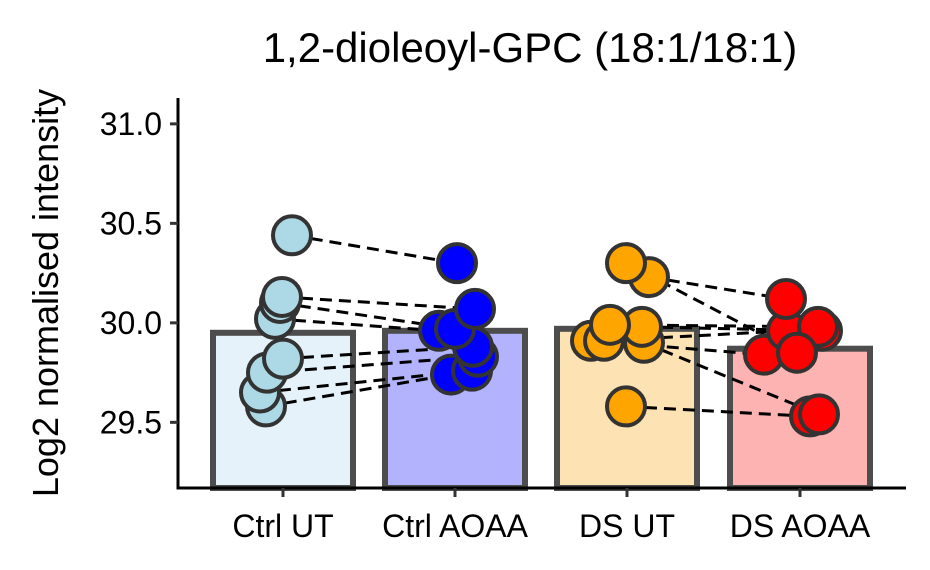 The image size is (930, 570). Describe the element at coordinates (139, 273) in the screenshot. I see `y-ticks-layer: 29.5 30.0 30.5 31.0` at that location.